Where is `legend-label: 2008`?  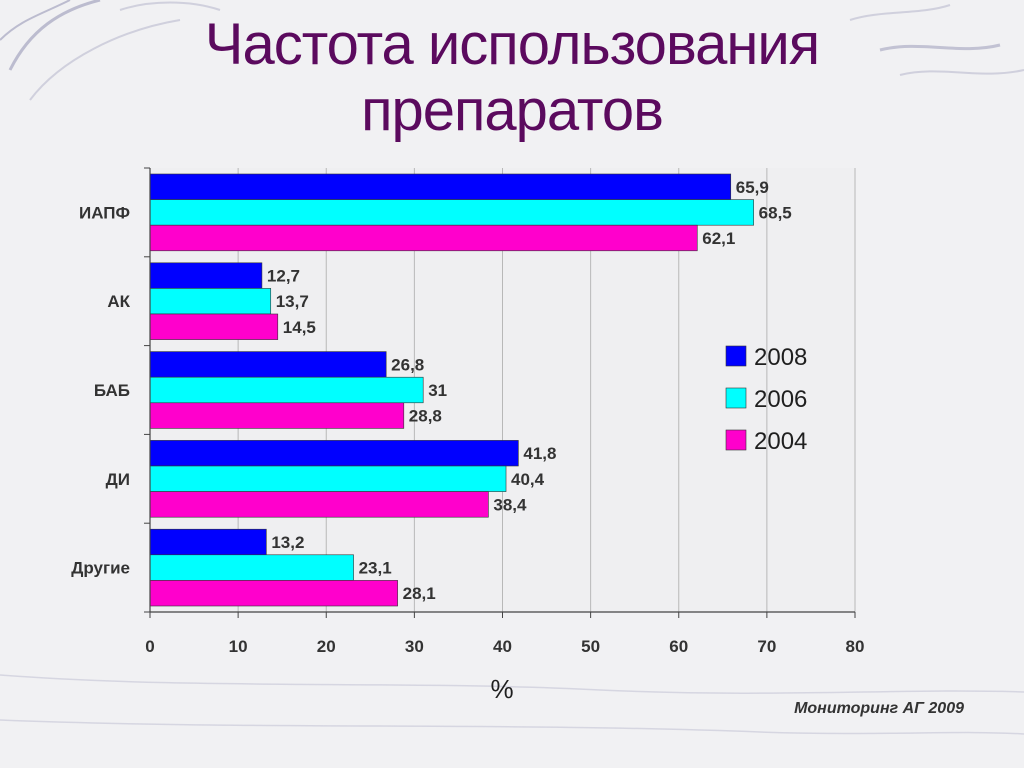 legend-label: 2008 is located at coordinates (780, 357).